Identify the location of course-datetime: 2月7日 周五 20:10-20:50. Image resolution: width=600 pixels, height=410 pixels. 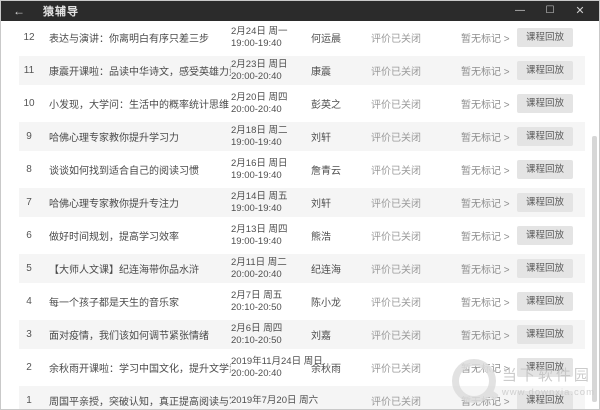
(271, 302).